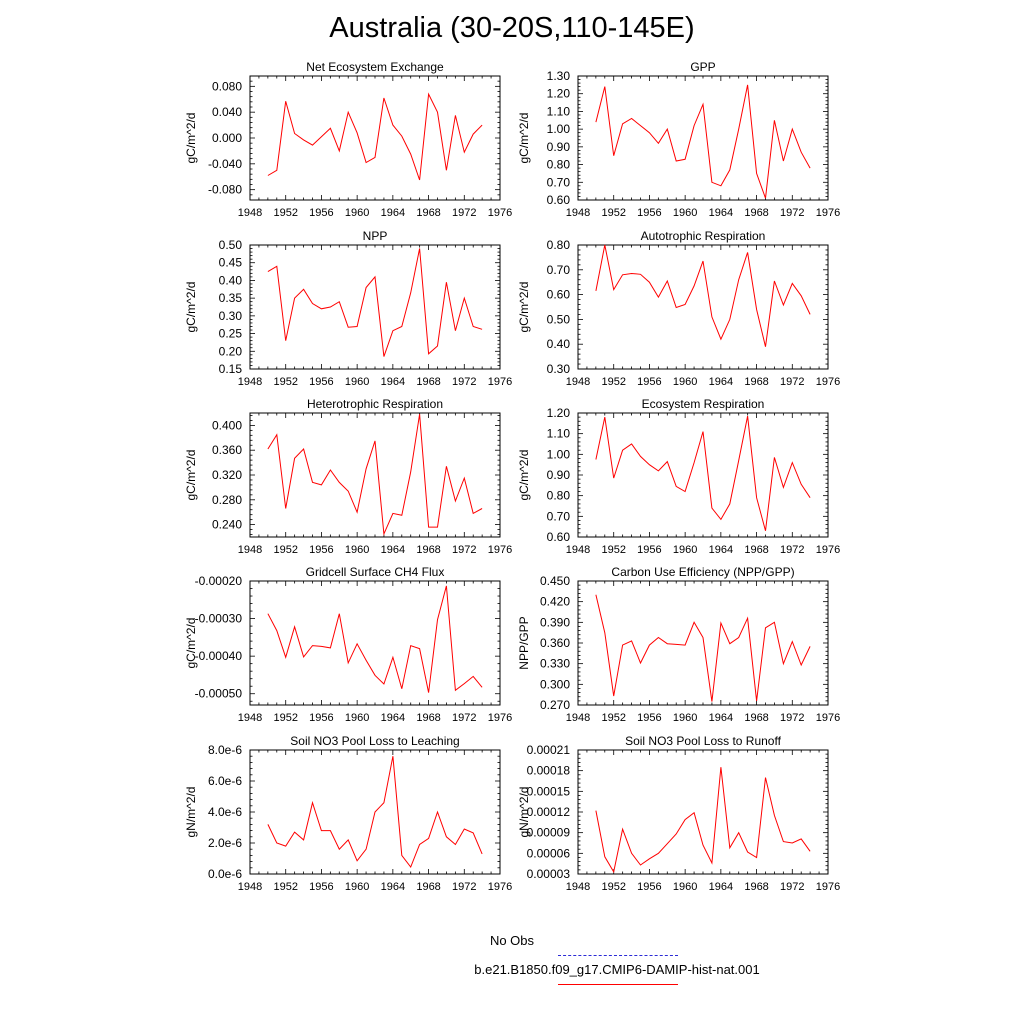  Describe the element at coordinates (555, 684) in the screenshot. I see `y-tick-label: 0.300` at that location.